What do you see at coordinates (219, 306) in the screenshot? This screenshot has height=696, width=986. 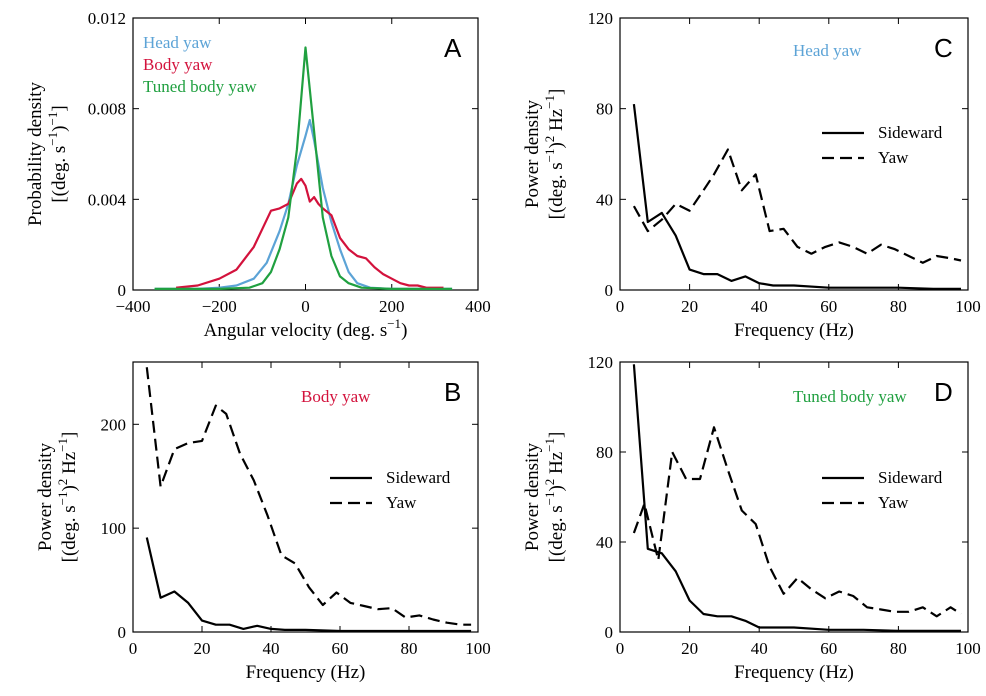 I see `x-tick-label: −200` at bounding box center [219, 306].